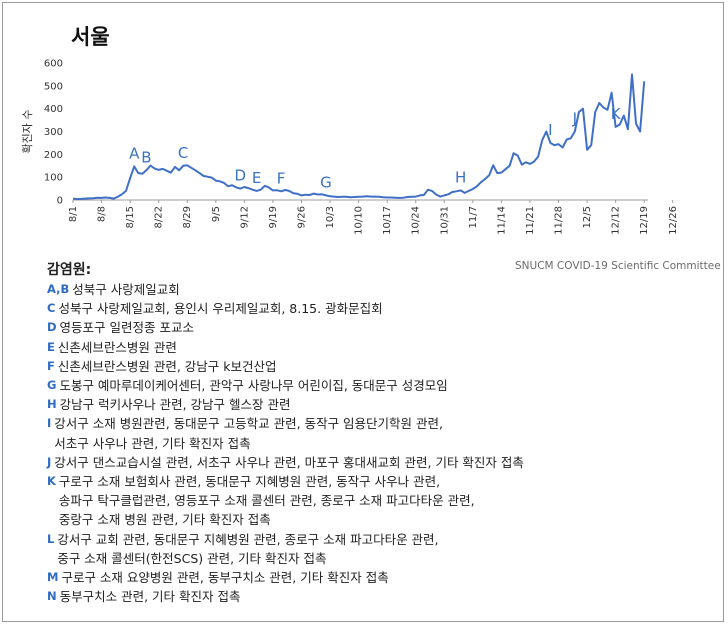 This screenshot has height=626, width=728. Describe the element at coordinates (60, 201) in the screenshot. I see `y-tick-label: 0` at that location.